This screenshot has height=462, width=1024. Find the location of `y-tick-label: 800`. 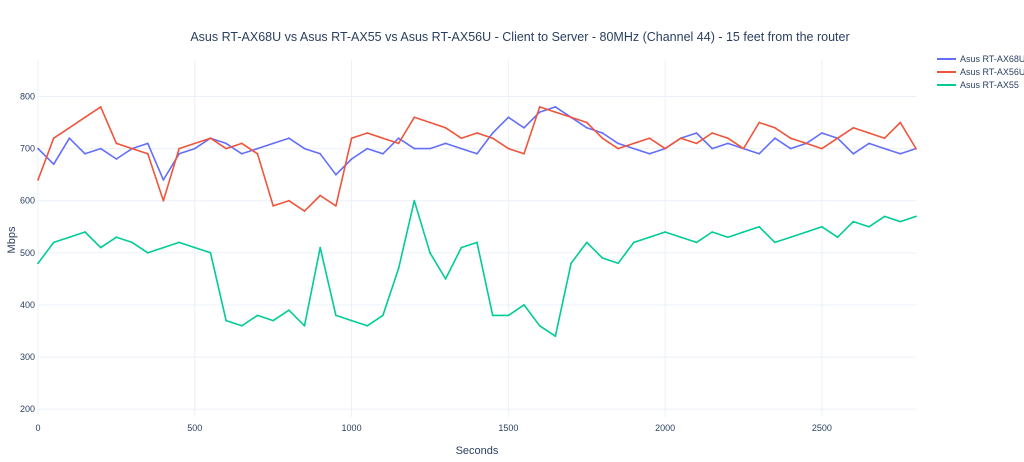

y-tick-label: 800 is located at coordinates (27, 96).